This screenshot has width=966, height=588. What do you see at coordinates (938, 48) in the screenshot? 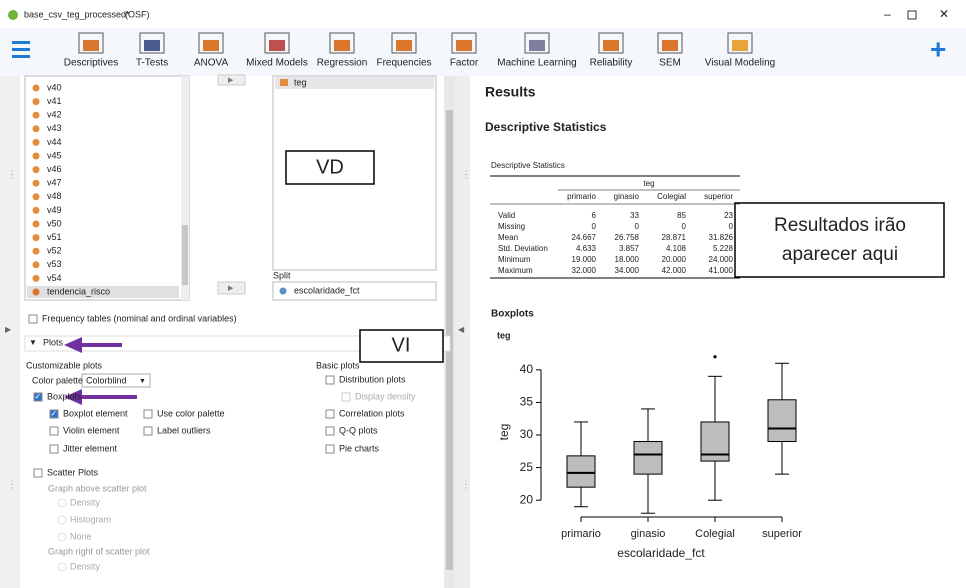
I see `add-module: +` at bounding box center [938, 48].